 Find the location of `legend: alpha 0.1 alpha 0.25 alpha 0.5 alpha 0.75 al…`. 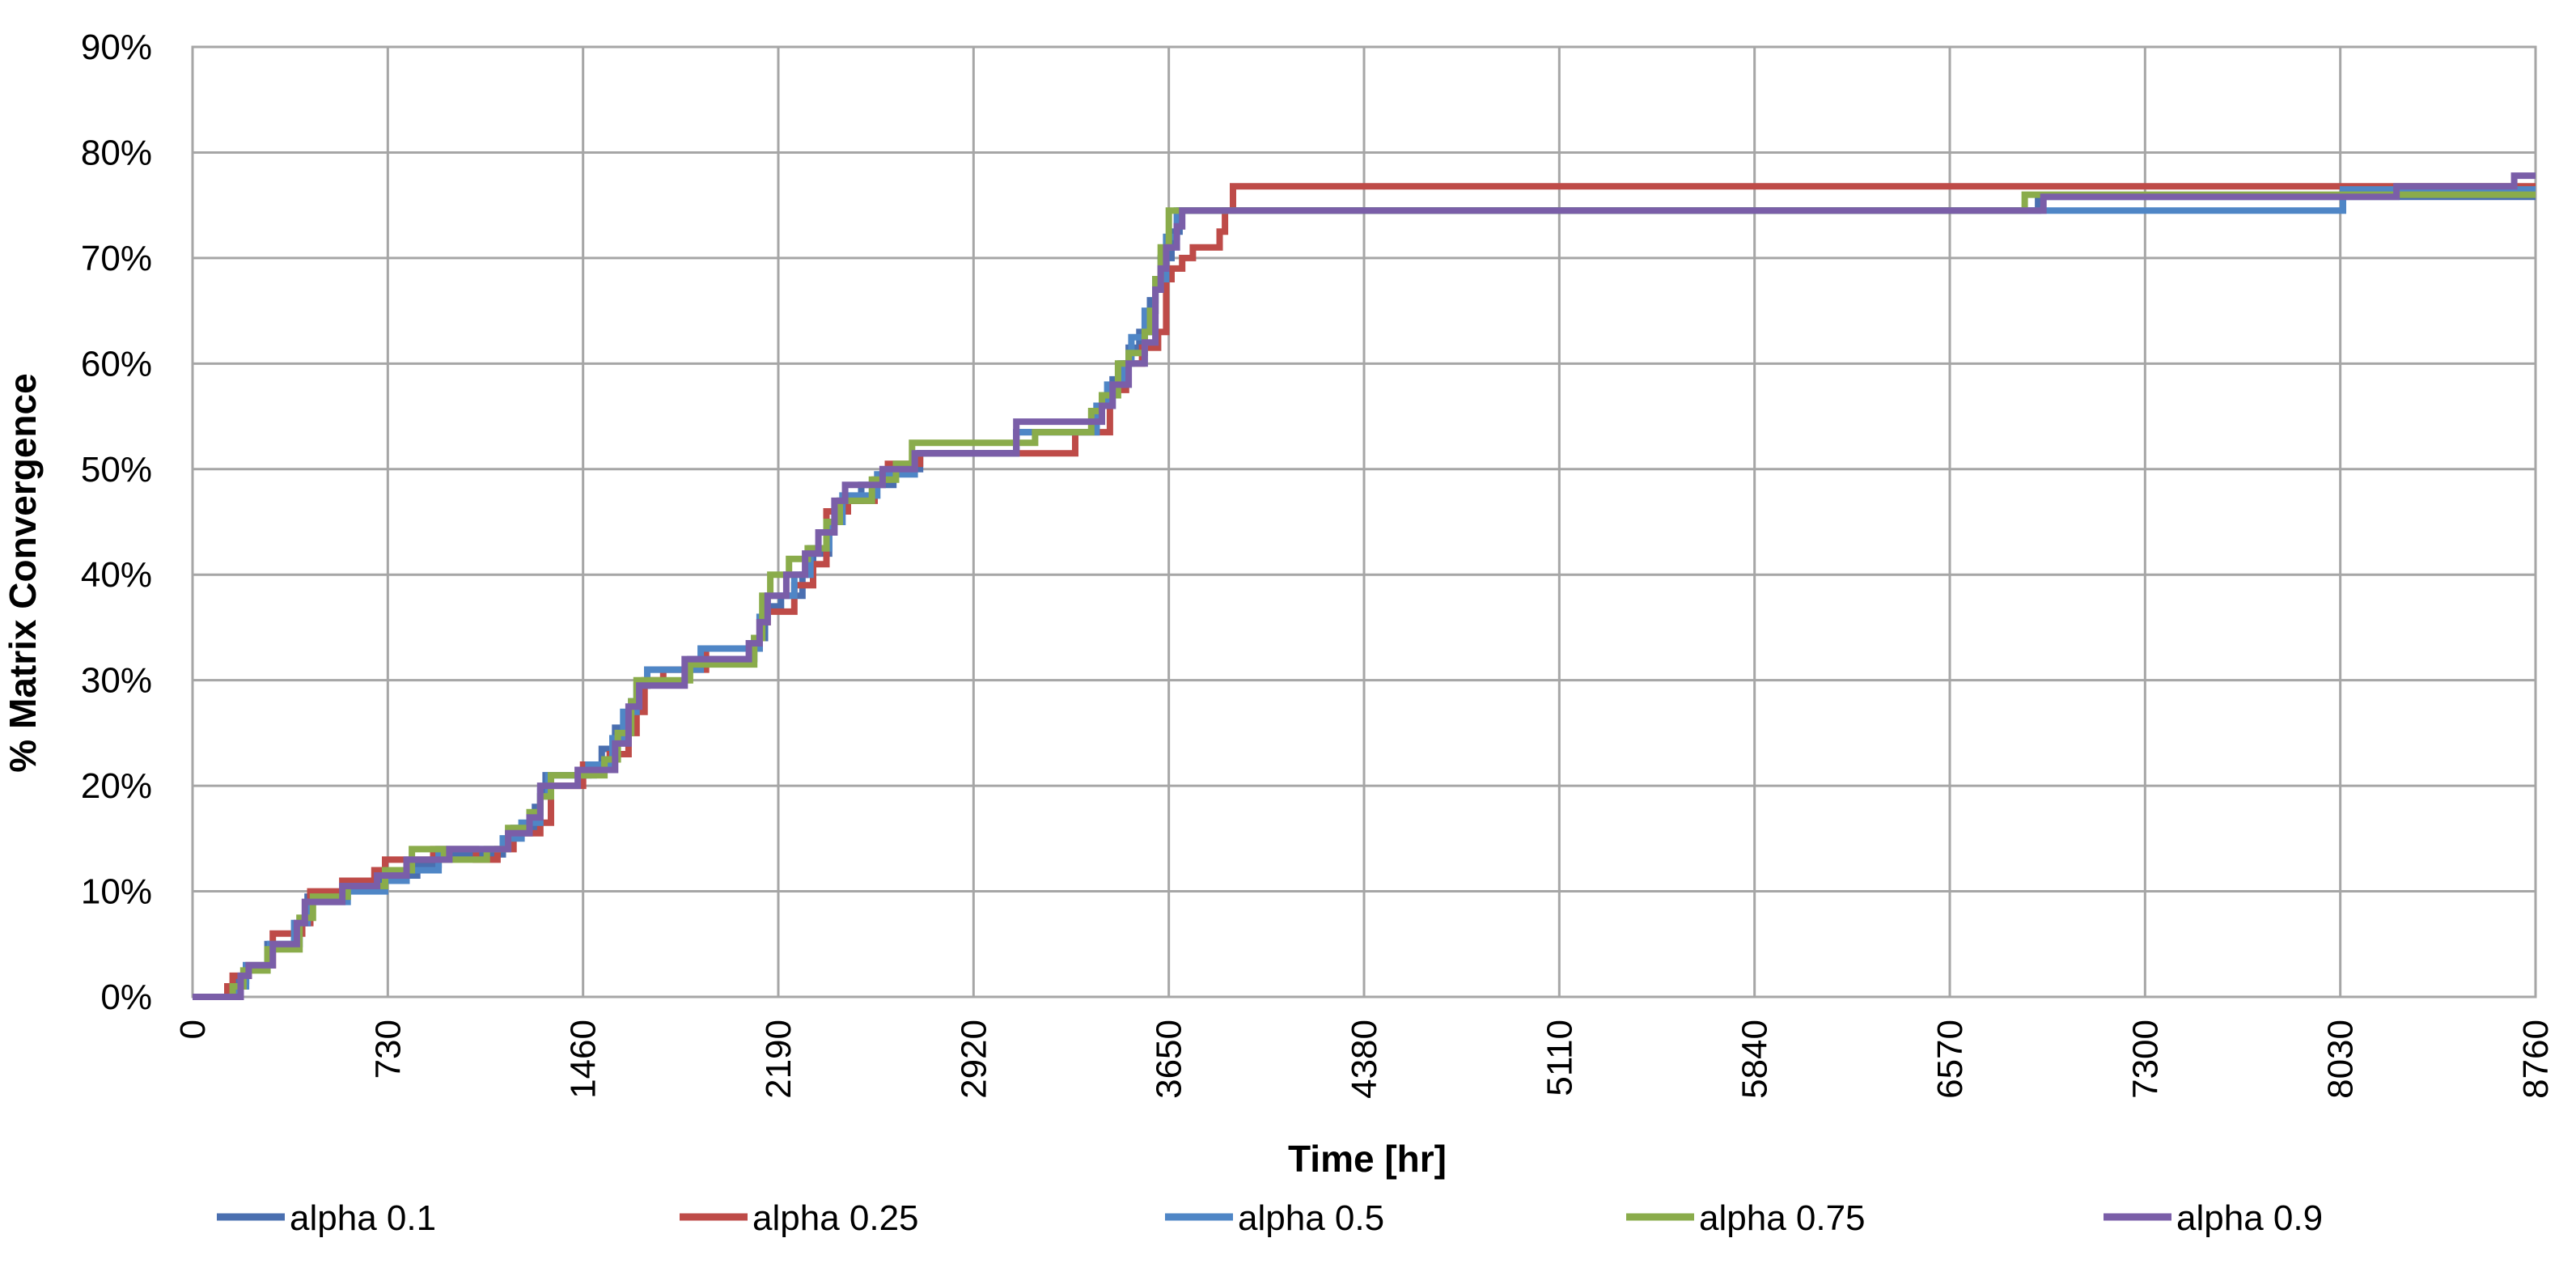

legend: alpha 0.1 alpha 0.25 alpha 0.5 alpha 0.75 al… is located at coordinates (1270, 1218).